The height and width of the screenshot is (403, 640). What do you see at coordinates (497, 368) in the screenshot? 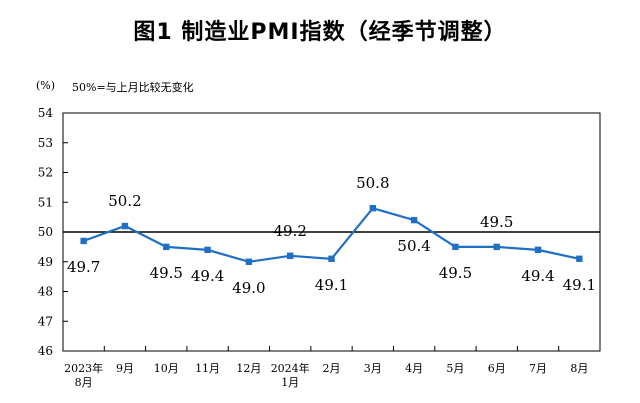
I see `x-tick-label: 6月` at bounding box center [497, 368].